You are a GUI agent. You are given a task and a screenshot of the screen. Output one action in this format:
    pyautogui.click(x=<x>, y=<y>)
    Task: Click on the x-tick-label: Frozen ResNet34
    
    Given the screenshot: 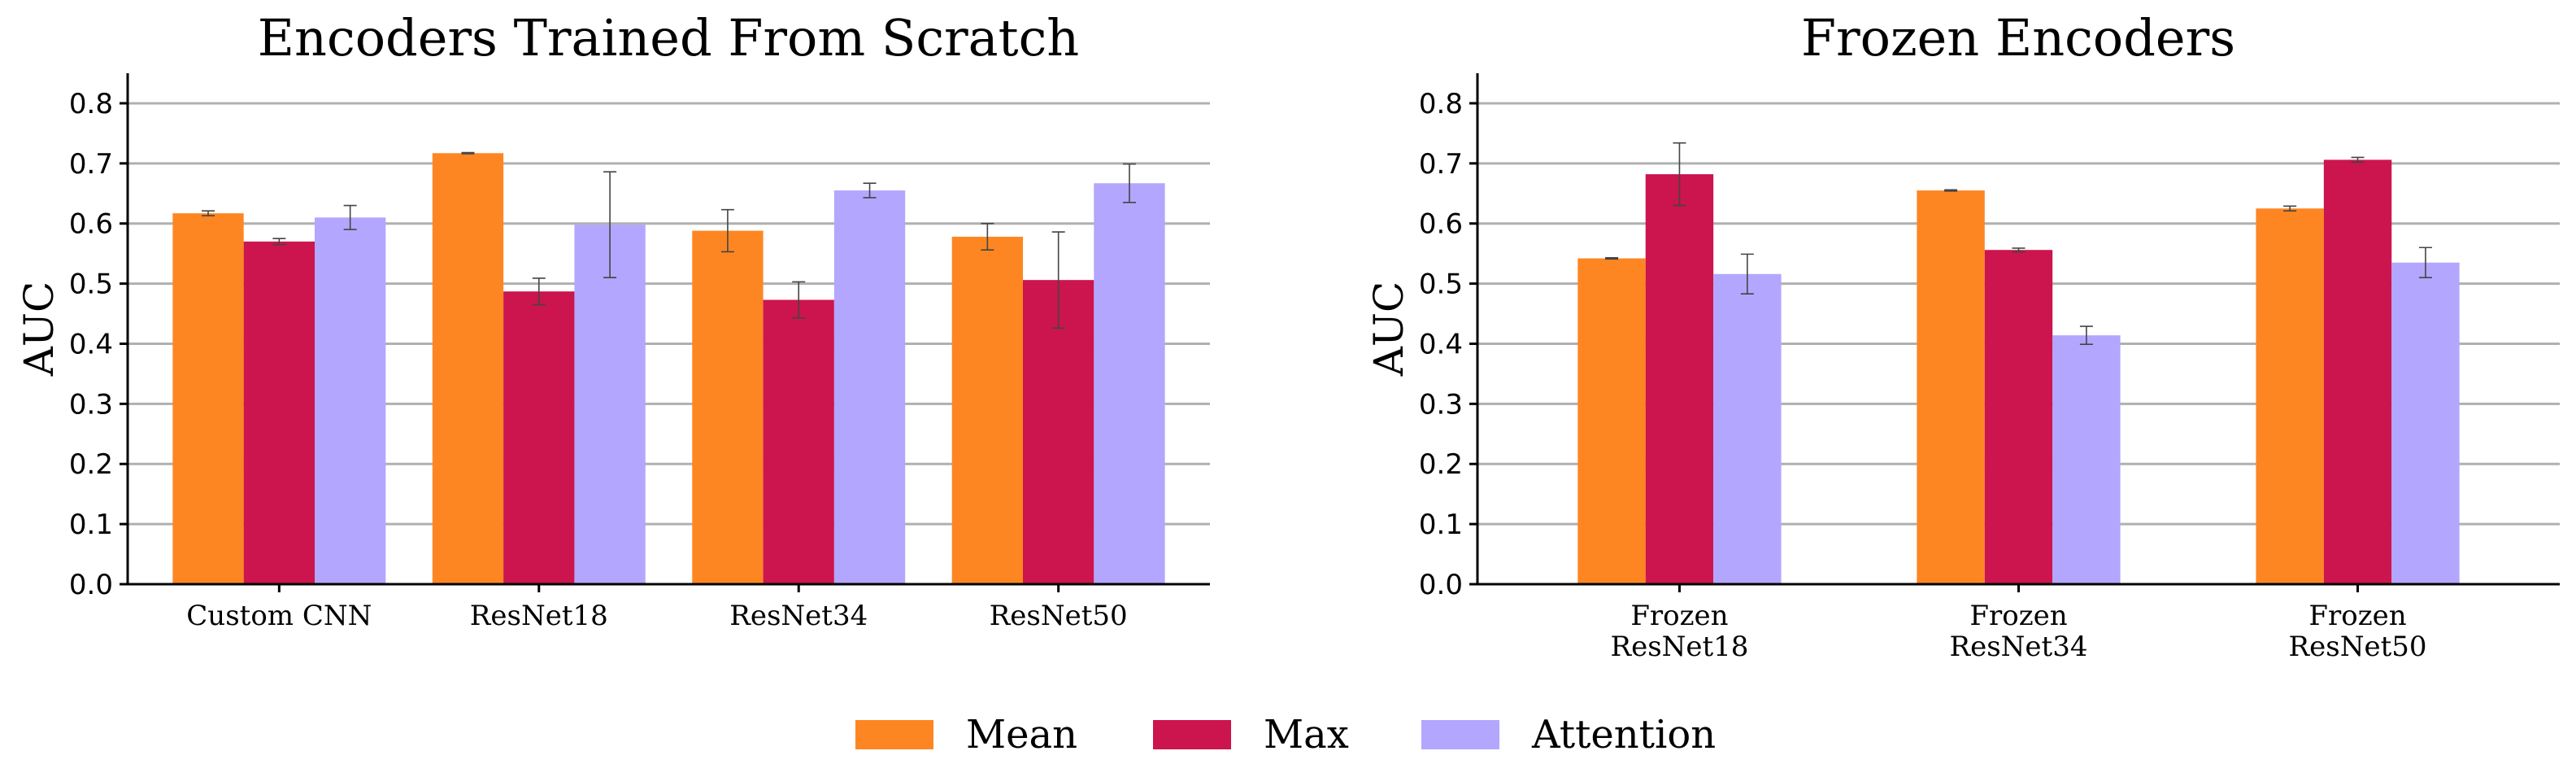 What is the action you would take?
    pyautogui.click(x=2019, y=631)
    